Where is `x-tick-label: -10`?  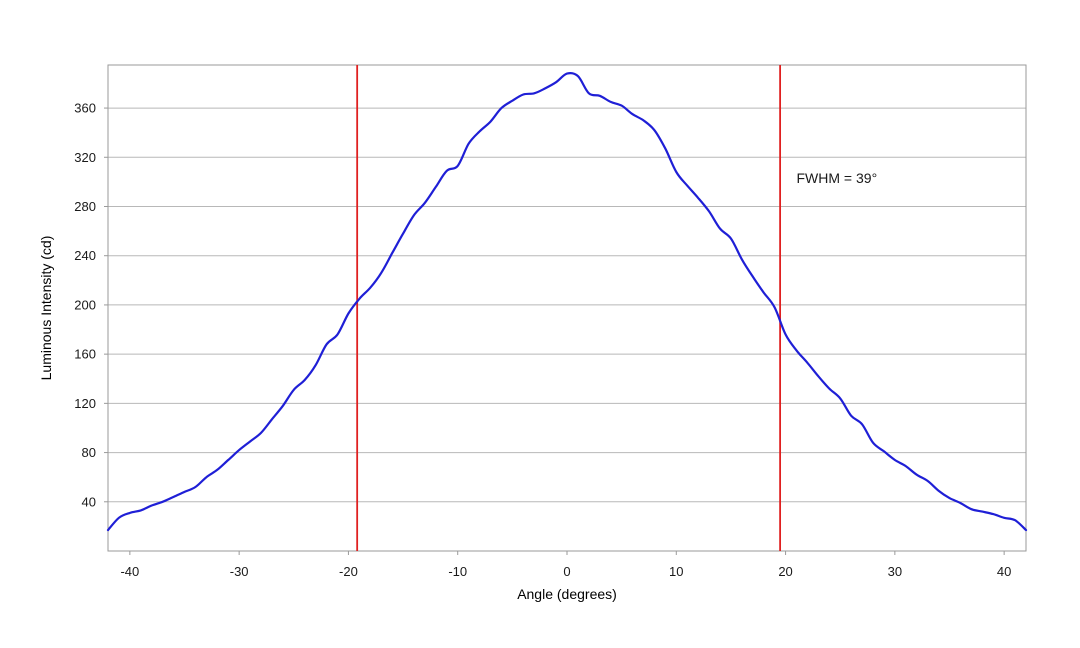 x-tick-label: -10 is located at coordinates (457, 571).